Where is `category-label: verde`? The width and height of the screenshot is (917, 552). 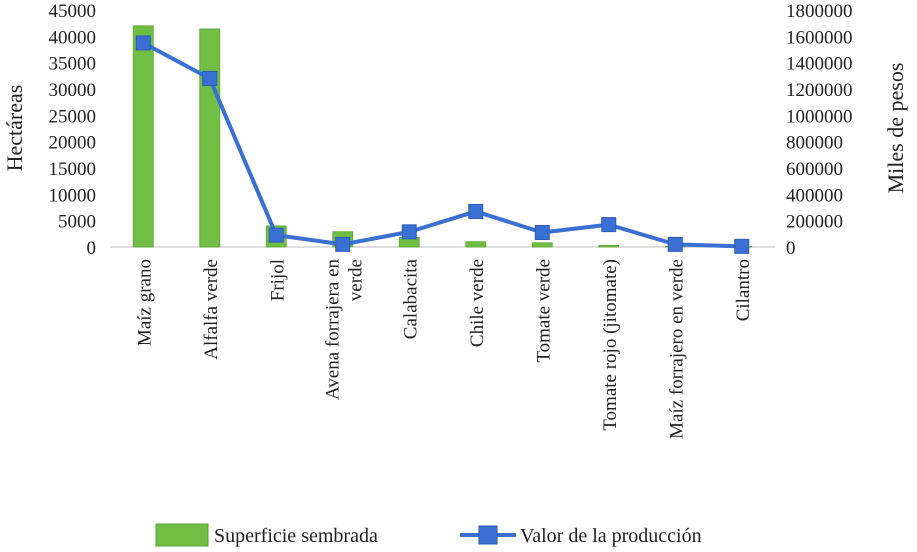
category-label: verde is located at coordinates (355, 280).